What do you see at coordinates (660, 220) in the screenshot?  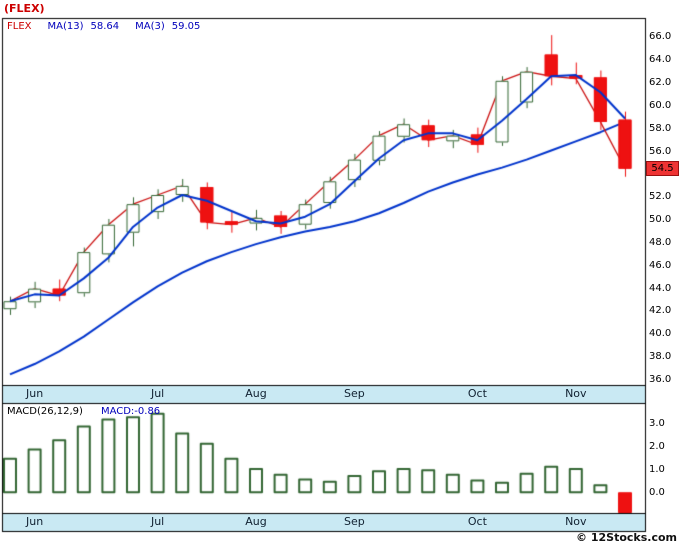 I see `price-axis-tick: 50.0` at bounding box center [660, 220].